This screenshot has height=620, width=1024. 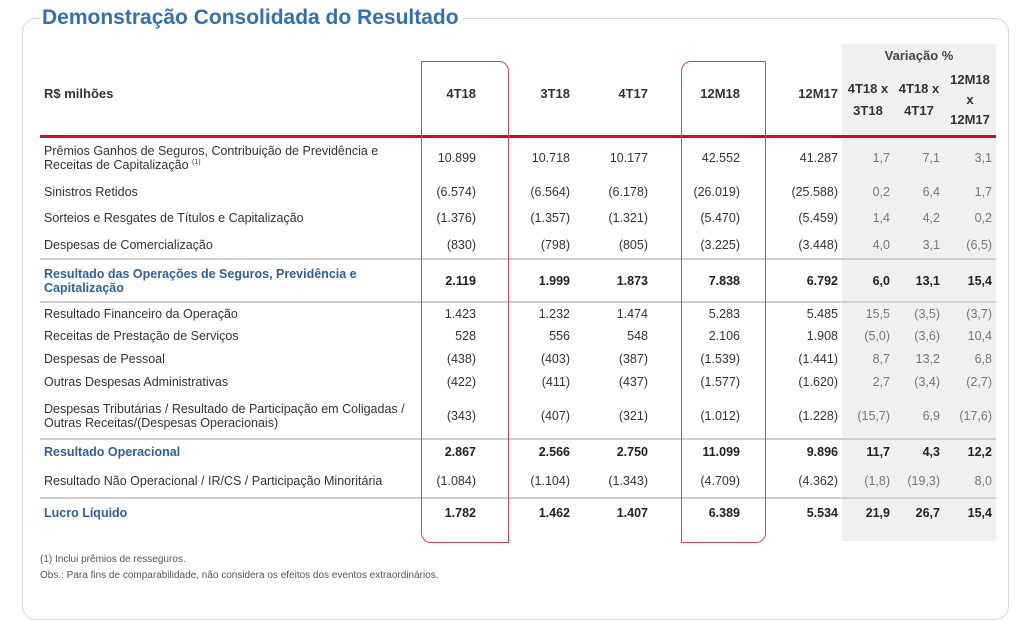 What do you see at coordinates (720, 158) in the screenshot?
I see `value-cell: 42.552` at bounding box center [720, 158].